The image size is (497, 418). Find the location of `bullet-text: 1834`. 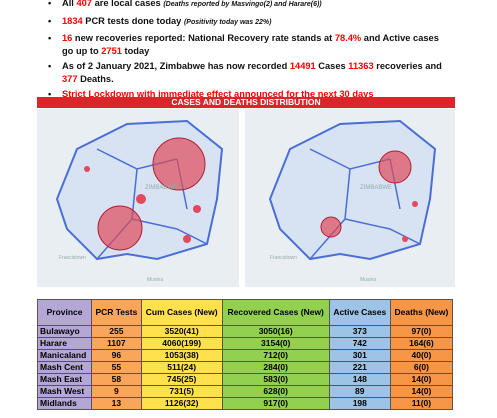

bullet-text: 1834 is located at coordinates (72, 20).